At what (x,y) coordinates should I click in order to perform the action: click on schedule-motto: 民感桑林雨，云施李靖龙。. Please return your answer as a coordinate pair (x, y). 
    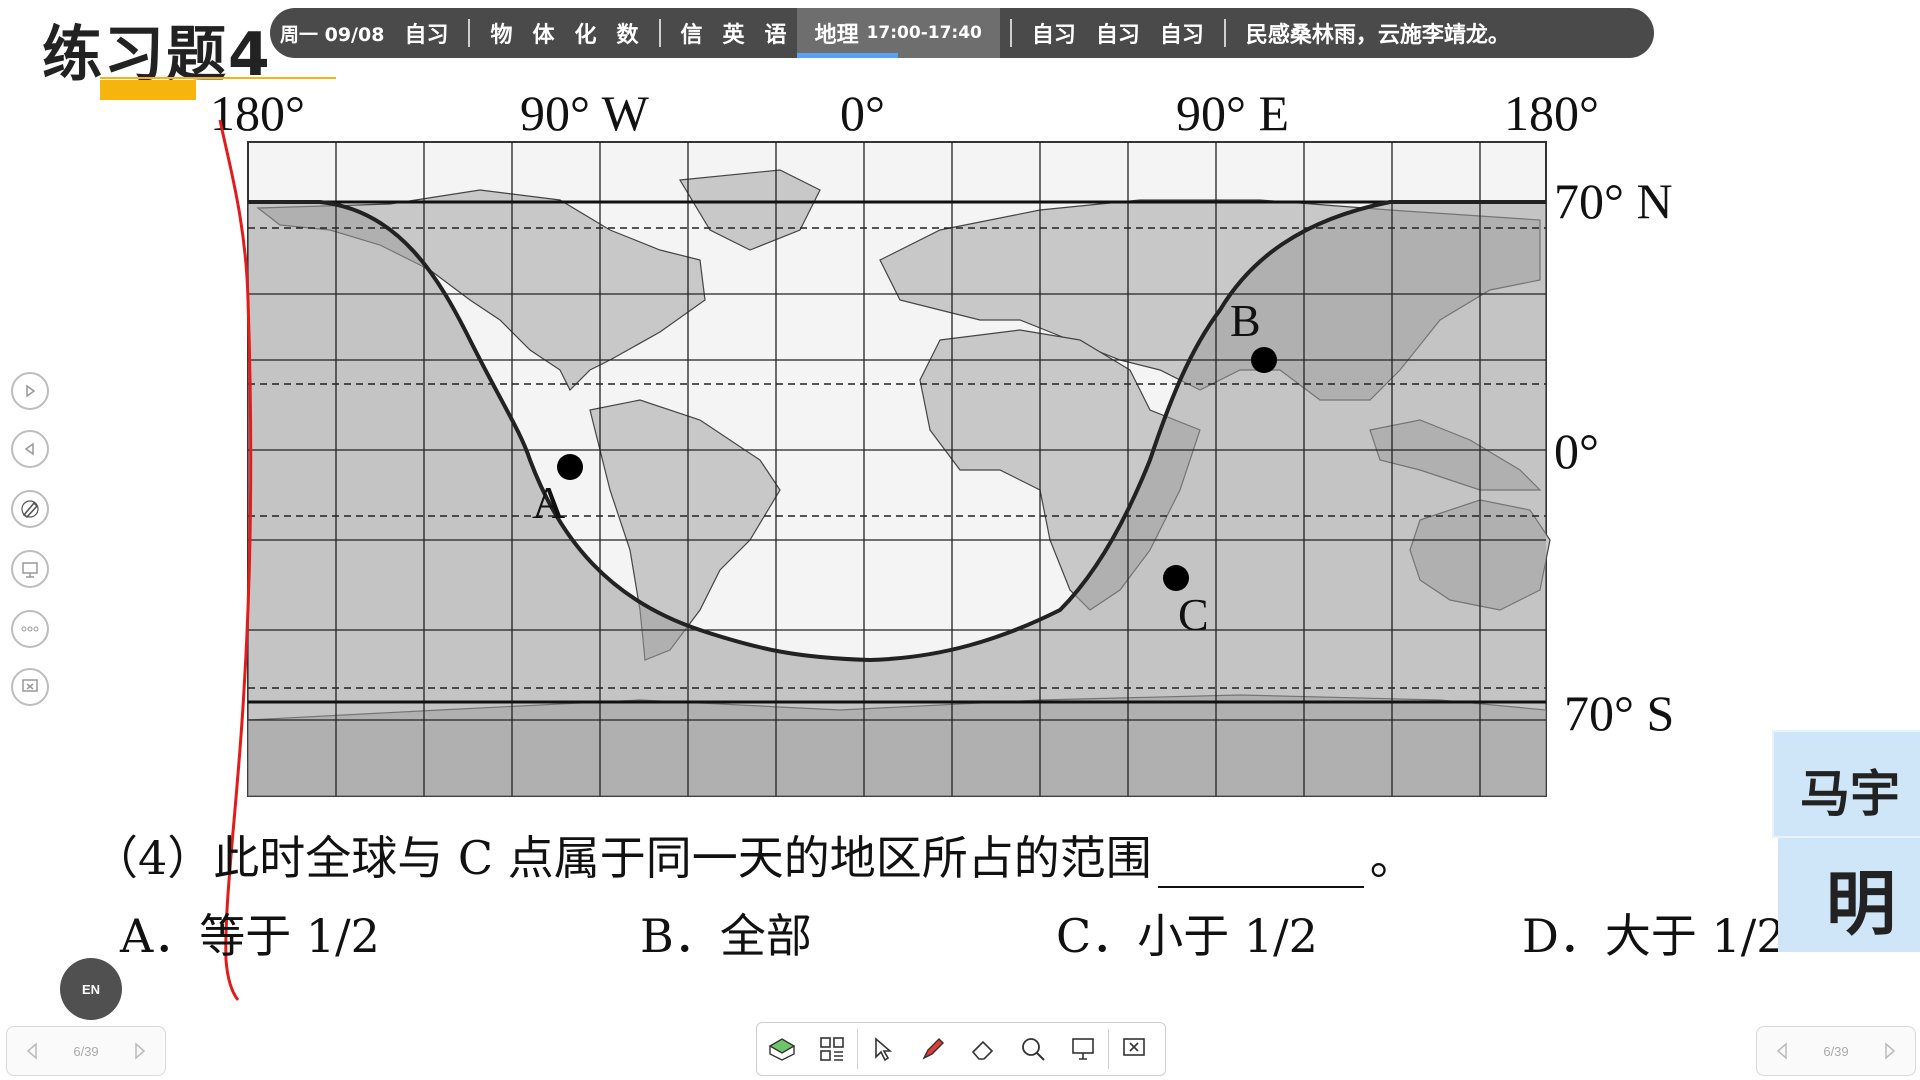
    Looking at the image, I should click on (1377, 35).